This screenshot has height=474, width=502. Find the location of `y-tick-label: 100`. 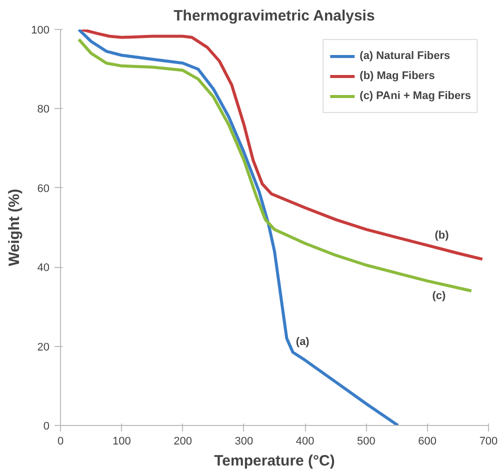

y-tick-label: 100 is located at coordinates (40, 30).